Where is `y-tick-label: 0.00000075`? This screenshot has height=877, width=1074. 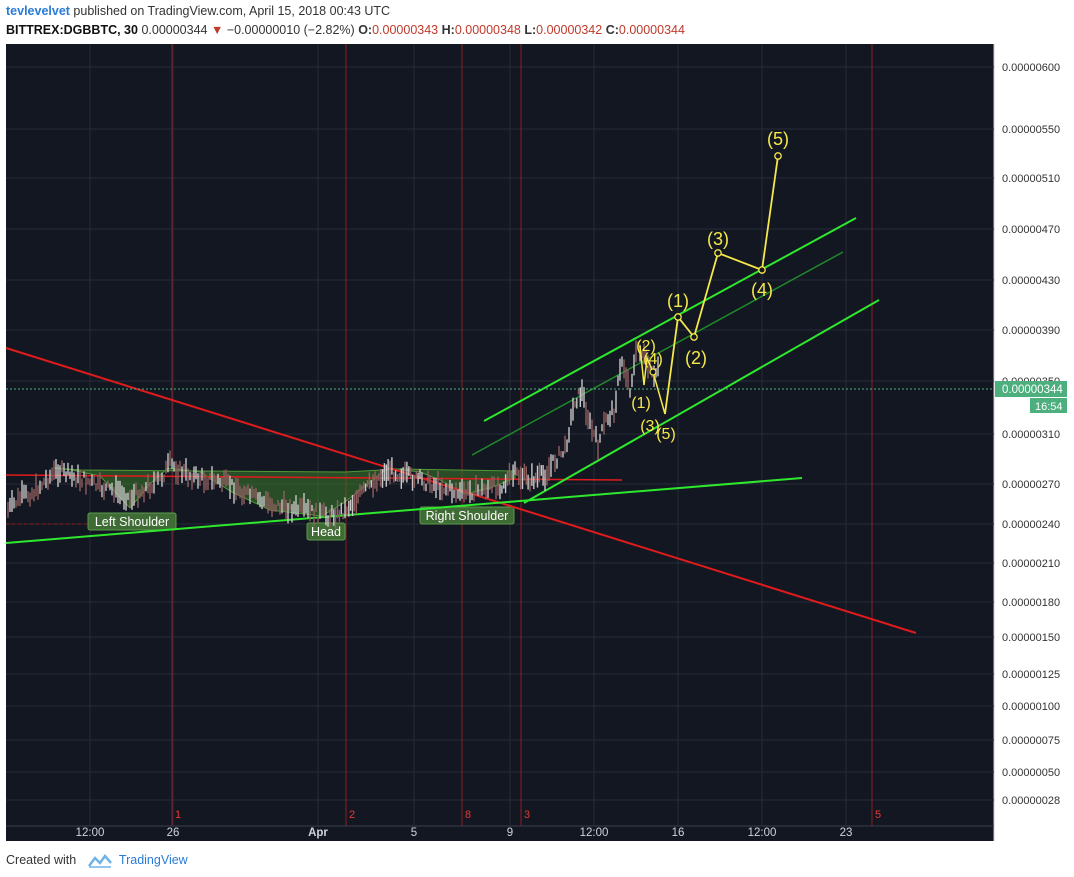
y-tick-label: 0.00000075 is located at coordinates (1031, 741).